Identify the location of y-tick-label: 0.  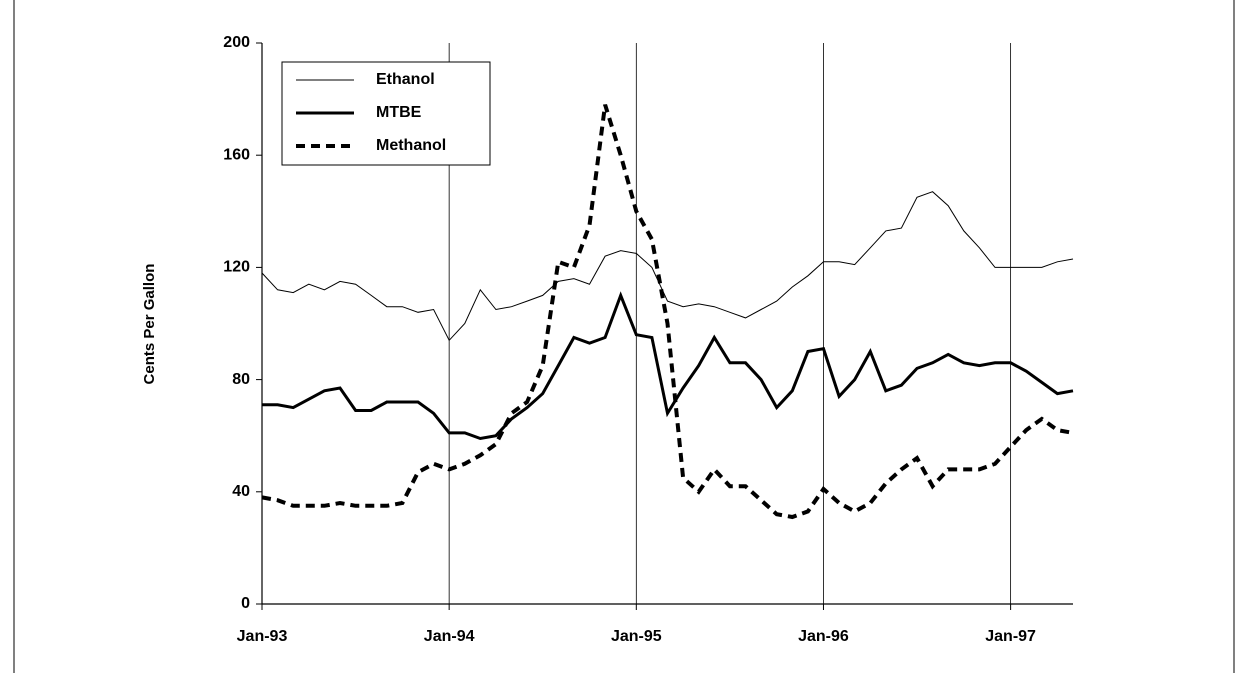
(245, 603).